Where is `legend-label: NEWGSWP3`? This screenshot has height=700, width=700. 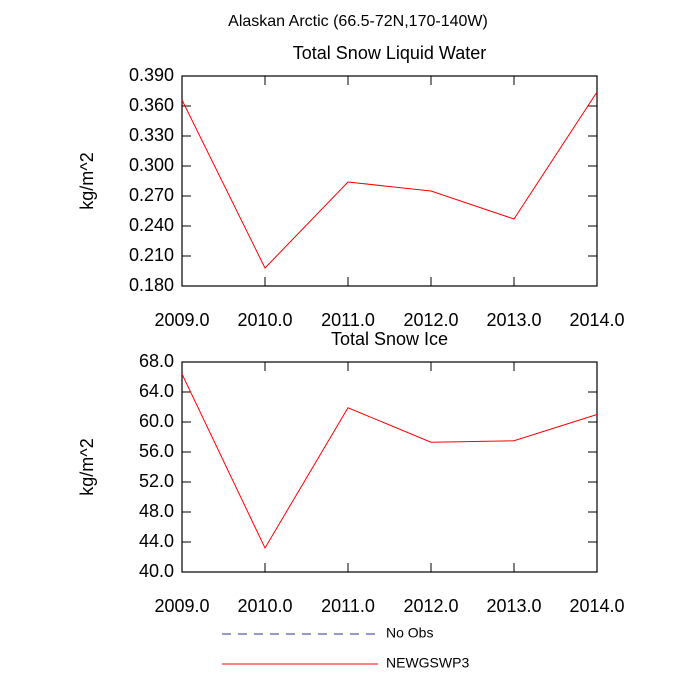 legend-label: NEWGSWP3 is located at coordinates (427, 663).